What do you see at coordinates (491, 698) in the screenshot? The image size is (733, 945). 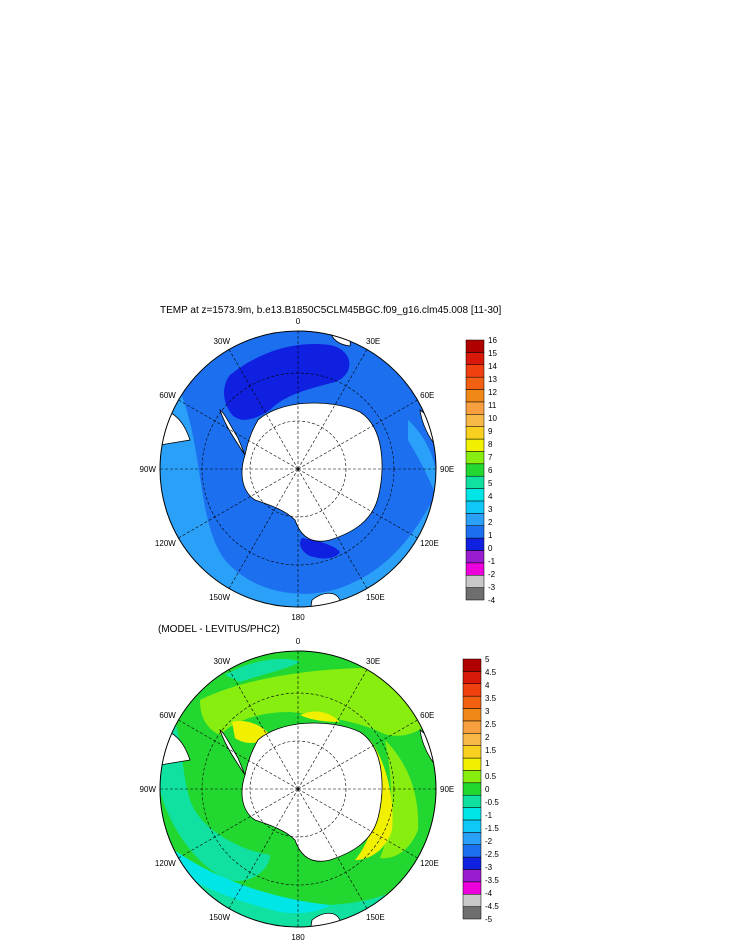 I see `colorbar2-tick-label: 3.5` at bounding box center [491, 698].